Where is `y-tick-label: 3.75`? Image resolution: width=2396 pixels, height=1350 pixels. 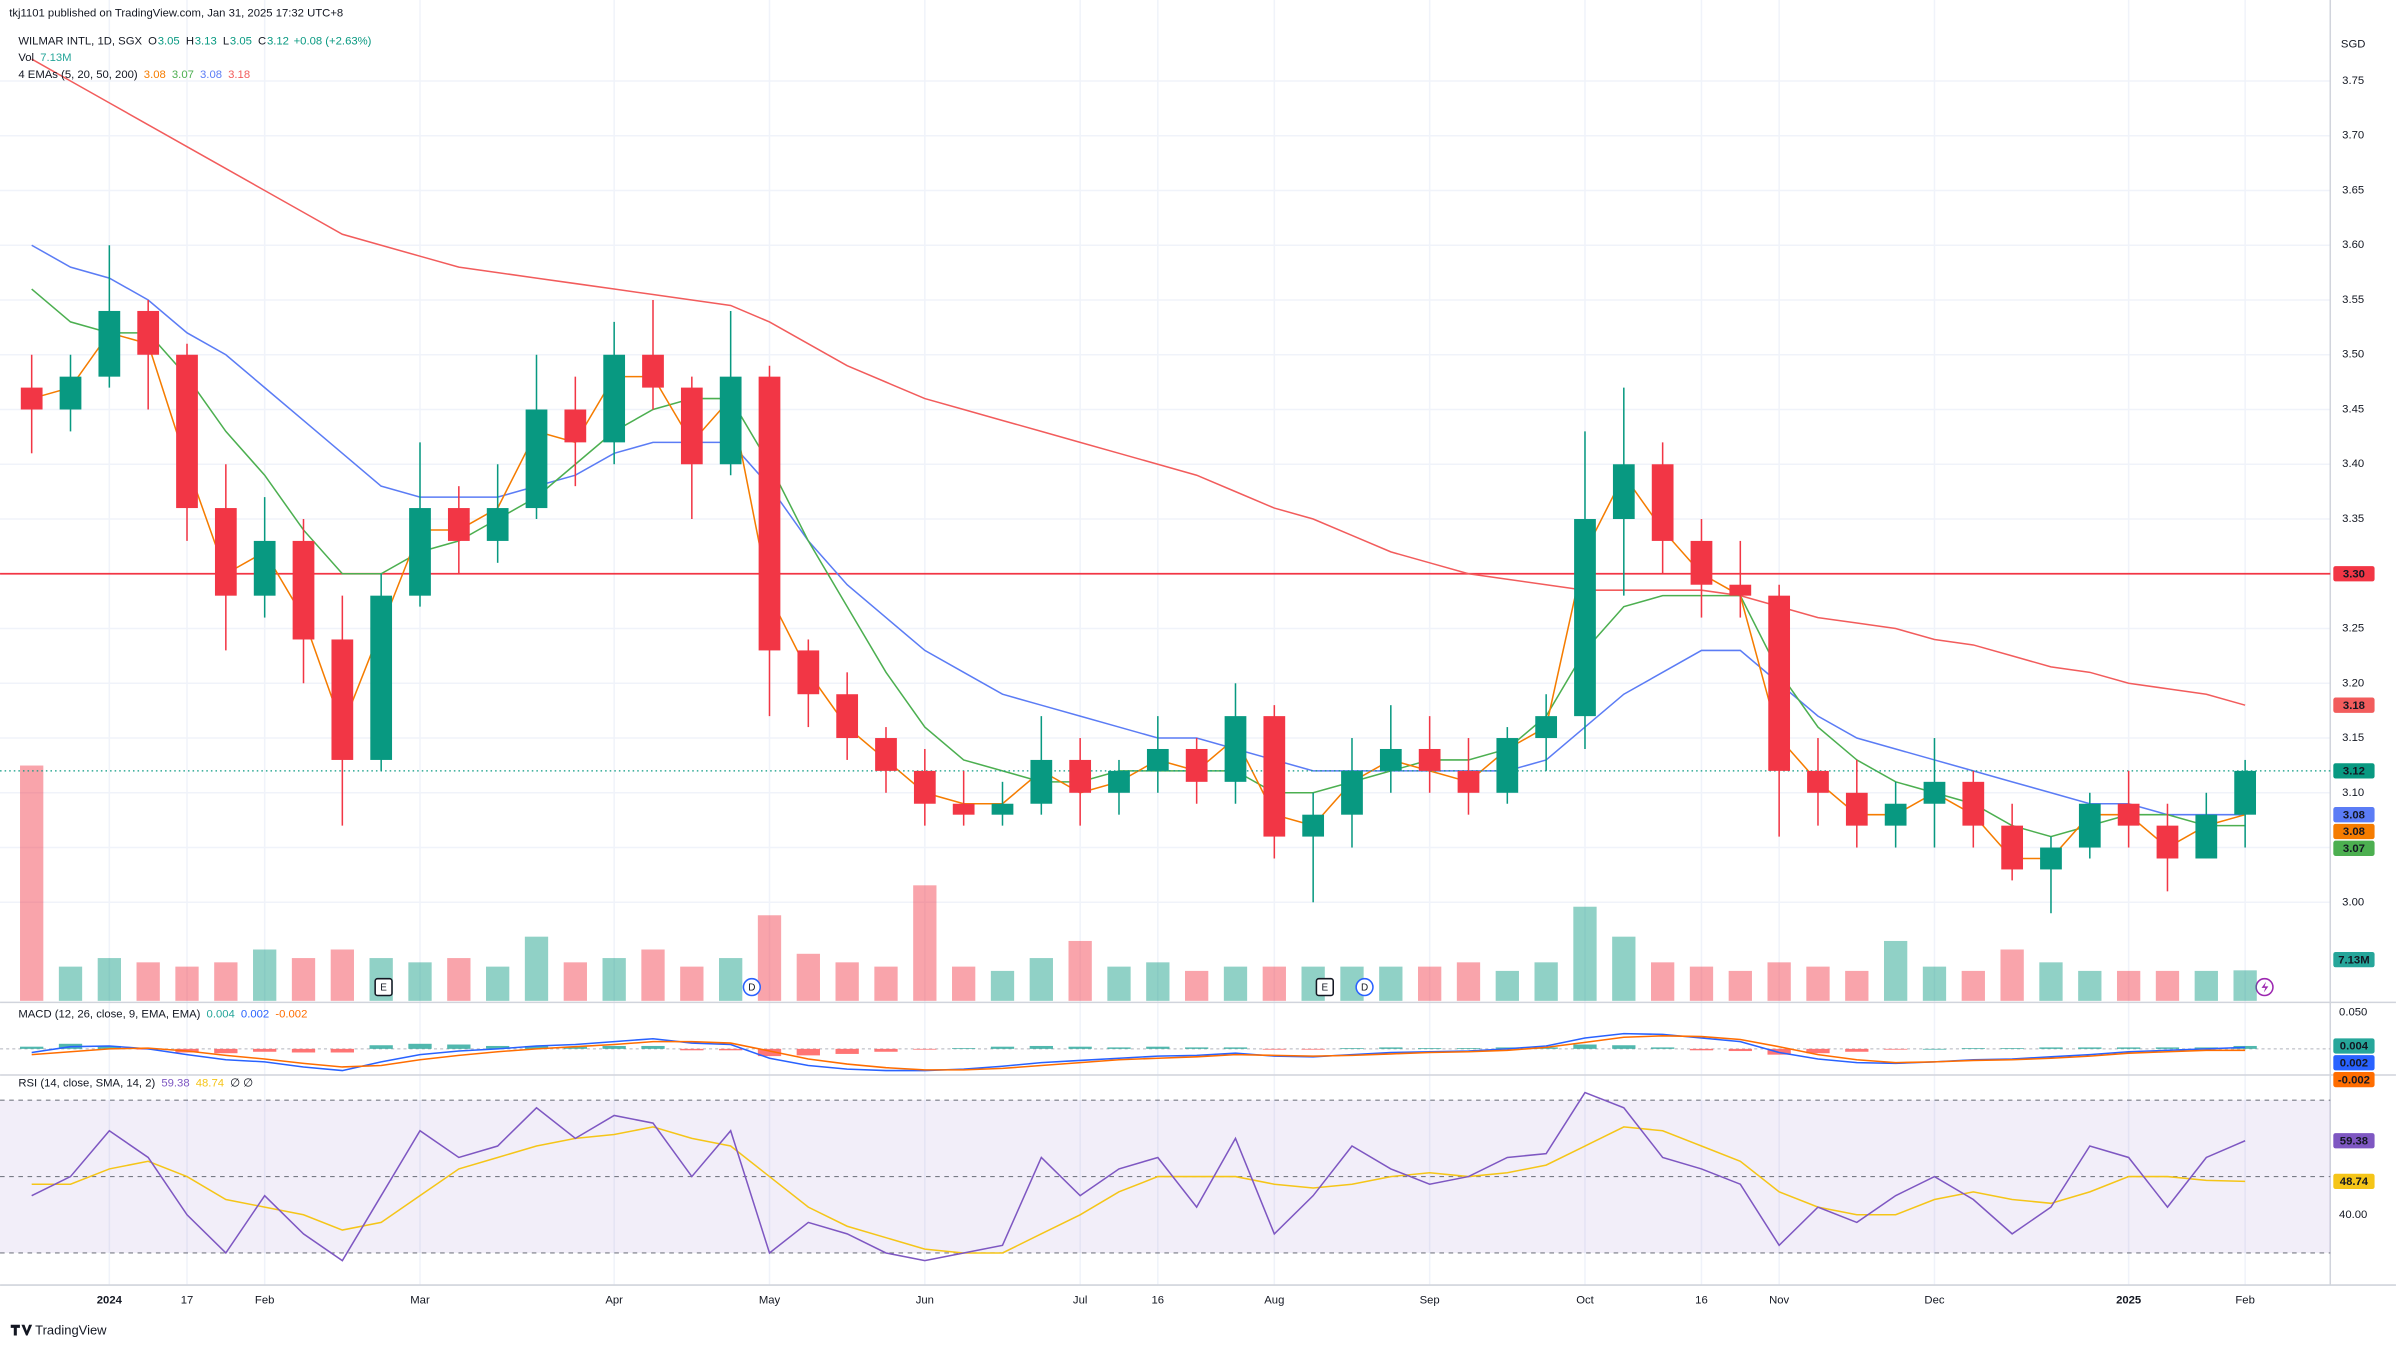
y-tick-label: 3.75 is located at coordinates (2353, 81).